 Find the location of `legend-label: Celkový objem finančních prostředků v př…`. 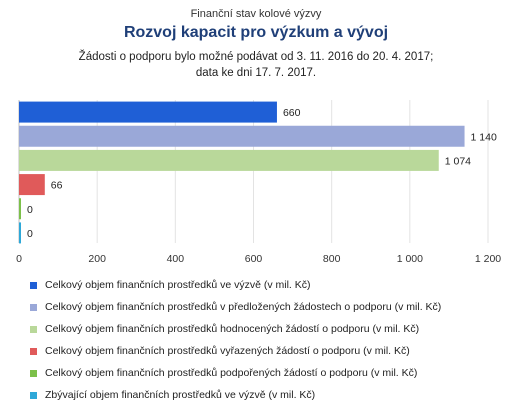

legend-label: Celkový objem finančních prostředků v př… is located at coordinates (243, 307).